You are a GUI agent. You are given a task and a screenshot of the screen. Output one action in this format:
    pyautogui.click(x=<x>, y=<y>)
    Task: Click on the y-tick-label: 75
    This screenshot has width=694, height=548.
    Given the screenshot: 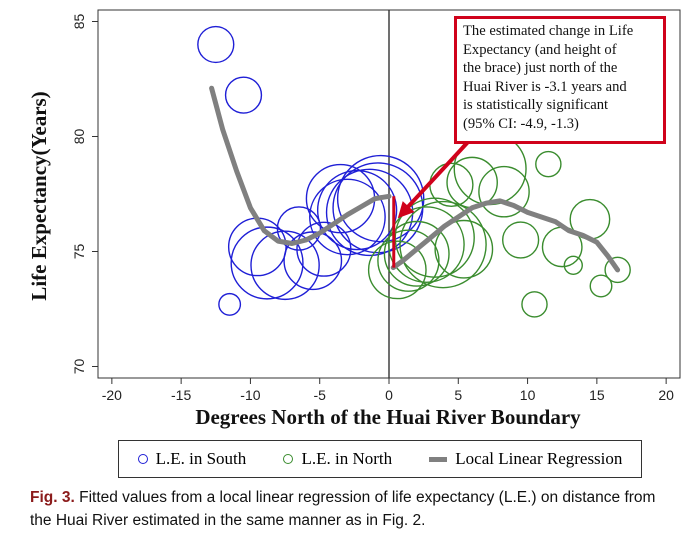 What is the action you would take?
    pyautogui.click(x=79, y=252)
    